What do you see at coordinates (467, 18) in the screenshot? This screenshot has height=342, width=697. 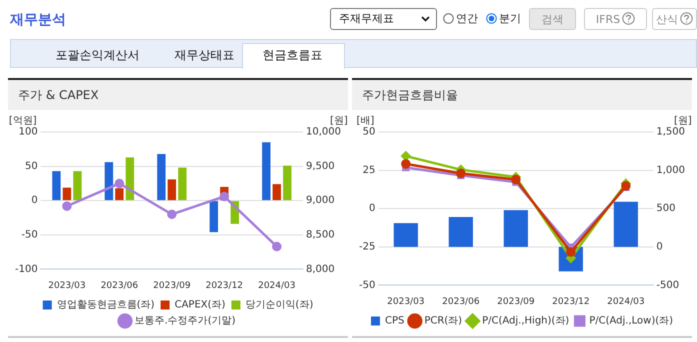 I see `text: 연간` at bounding box center [467, 18].